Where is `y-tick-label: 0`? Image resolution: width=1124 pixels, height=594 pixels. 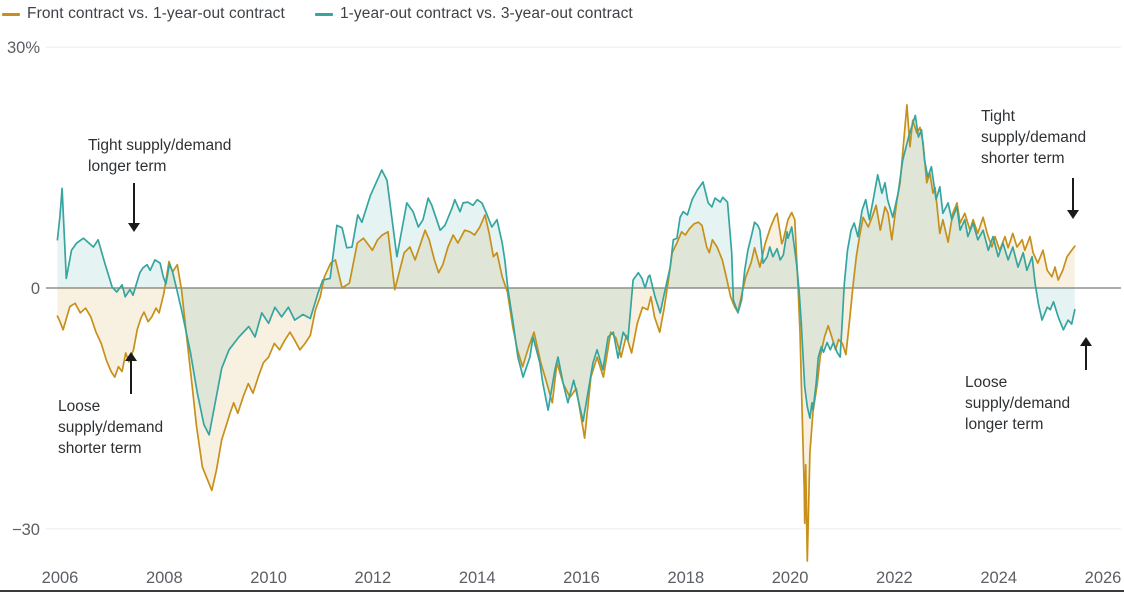
y-tick-label: 0 is located at coordinates (35, 289).